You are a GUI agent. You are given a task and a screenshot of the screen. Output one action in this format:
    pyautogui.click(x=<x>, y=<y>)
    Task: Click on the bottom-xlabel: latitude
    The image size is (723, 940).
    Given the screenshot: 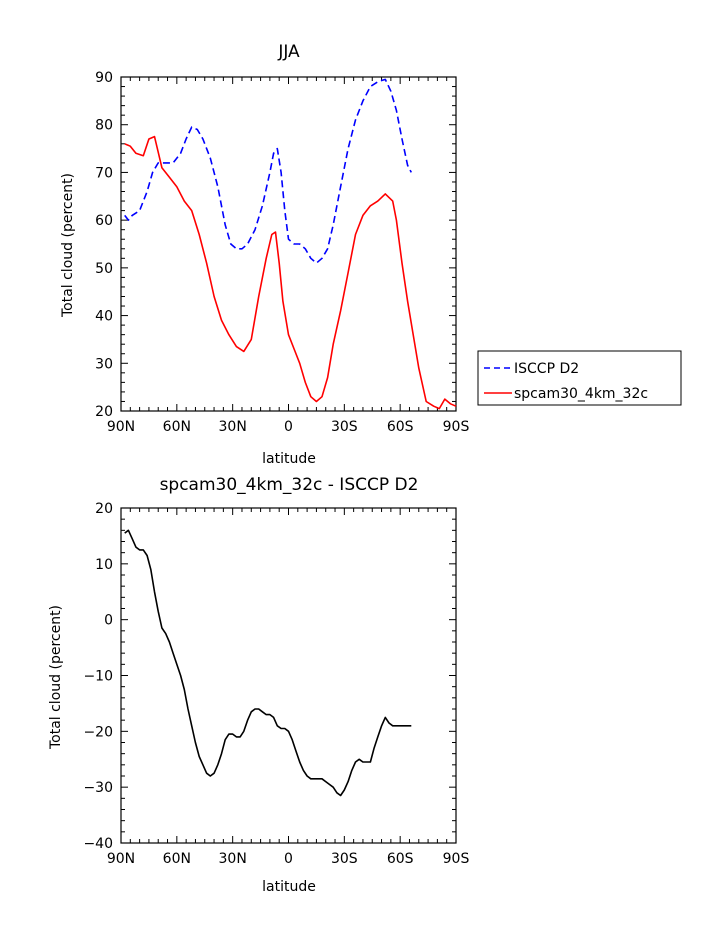 What is the action you would take?
    pyautogui.click(x=289, y=887)
    